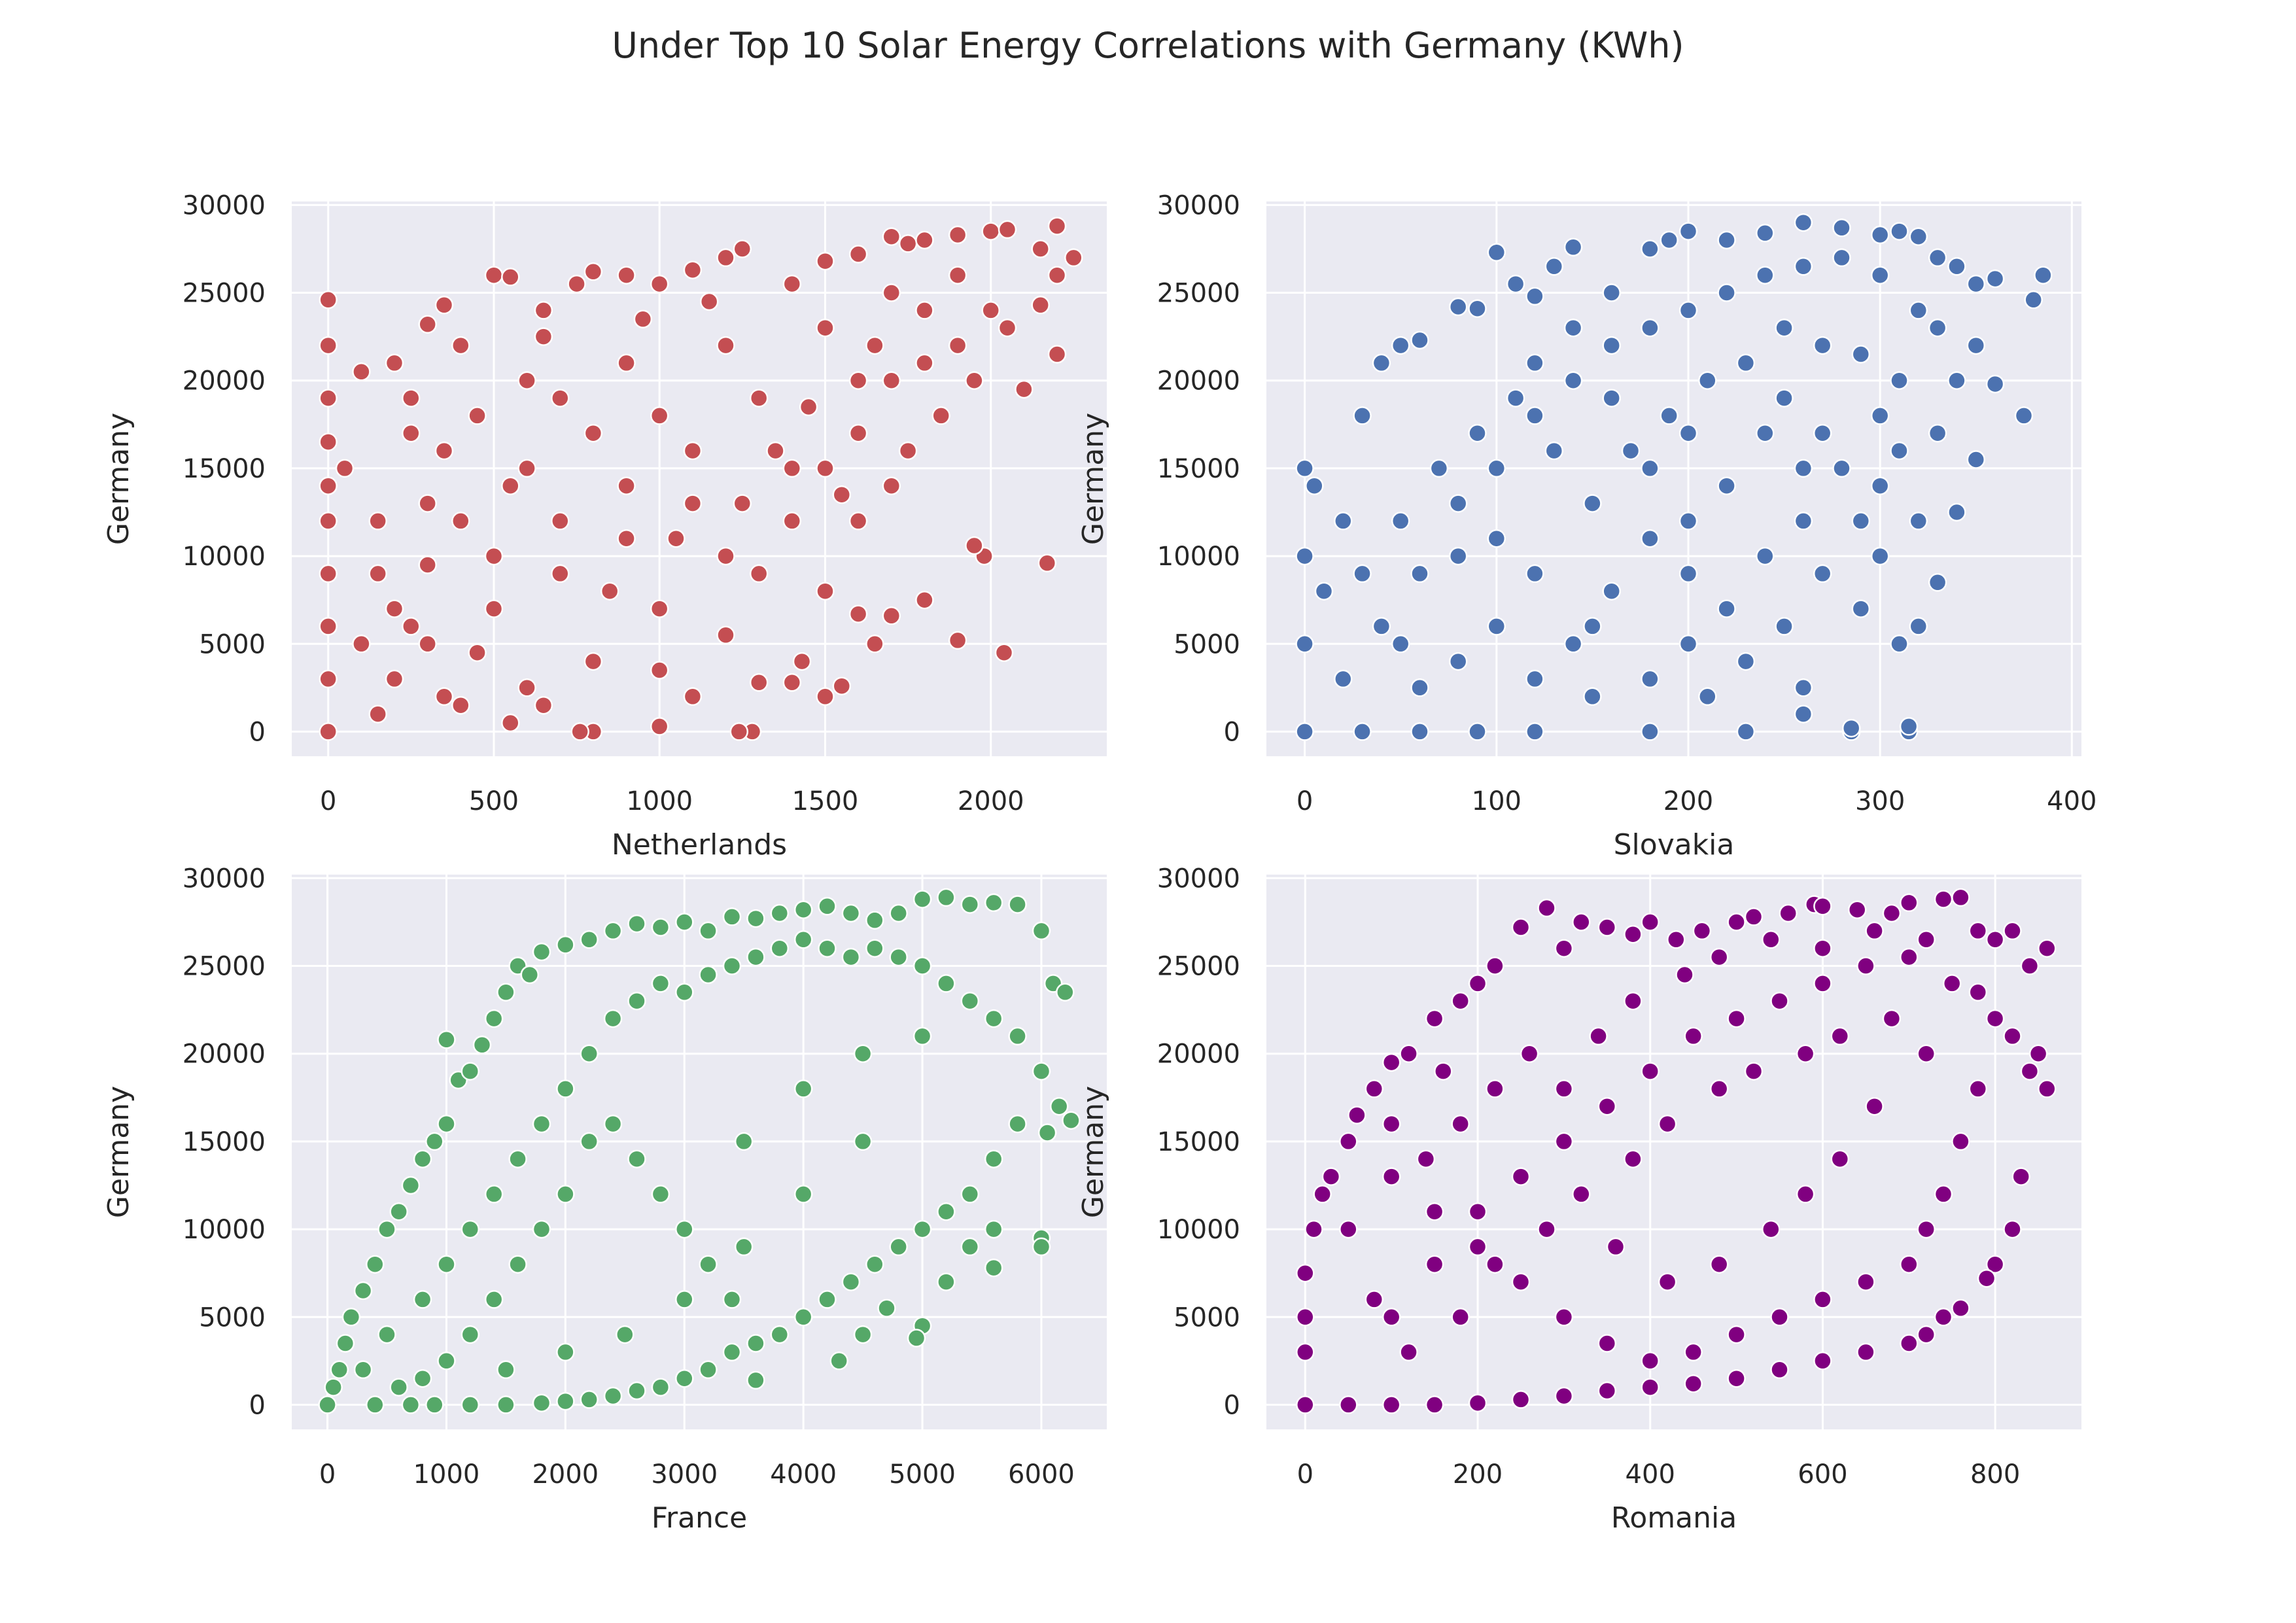 The width and height of the screenshot is (2296, 1623). What do you see at coordinates (1478, 1474) in the screenshot?
I see `x-tick-label: 200` at bounding box center [1478, 1474].